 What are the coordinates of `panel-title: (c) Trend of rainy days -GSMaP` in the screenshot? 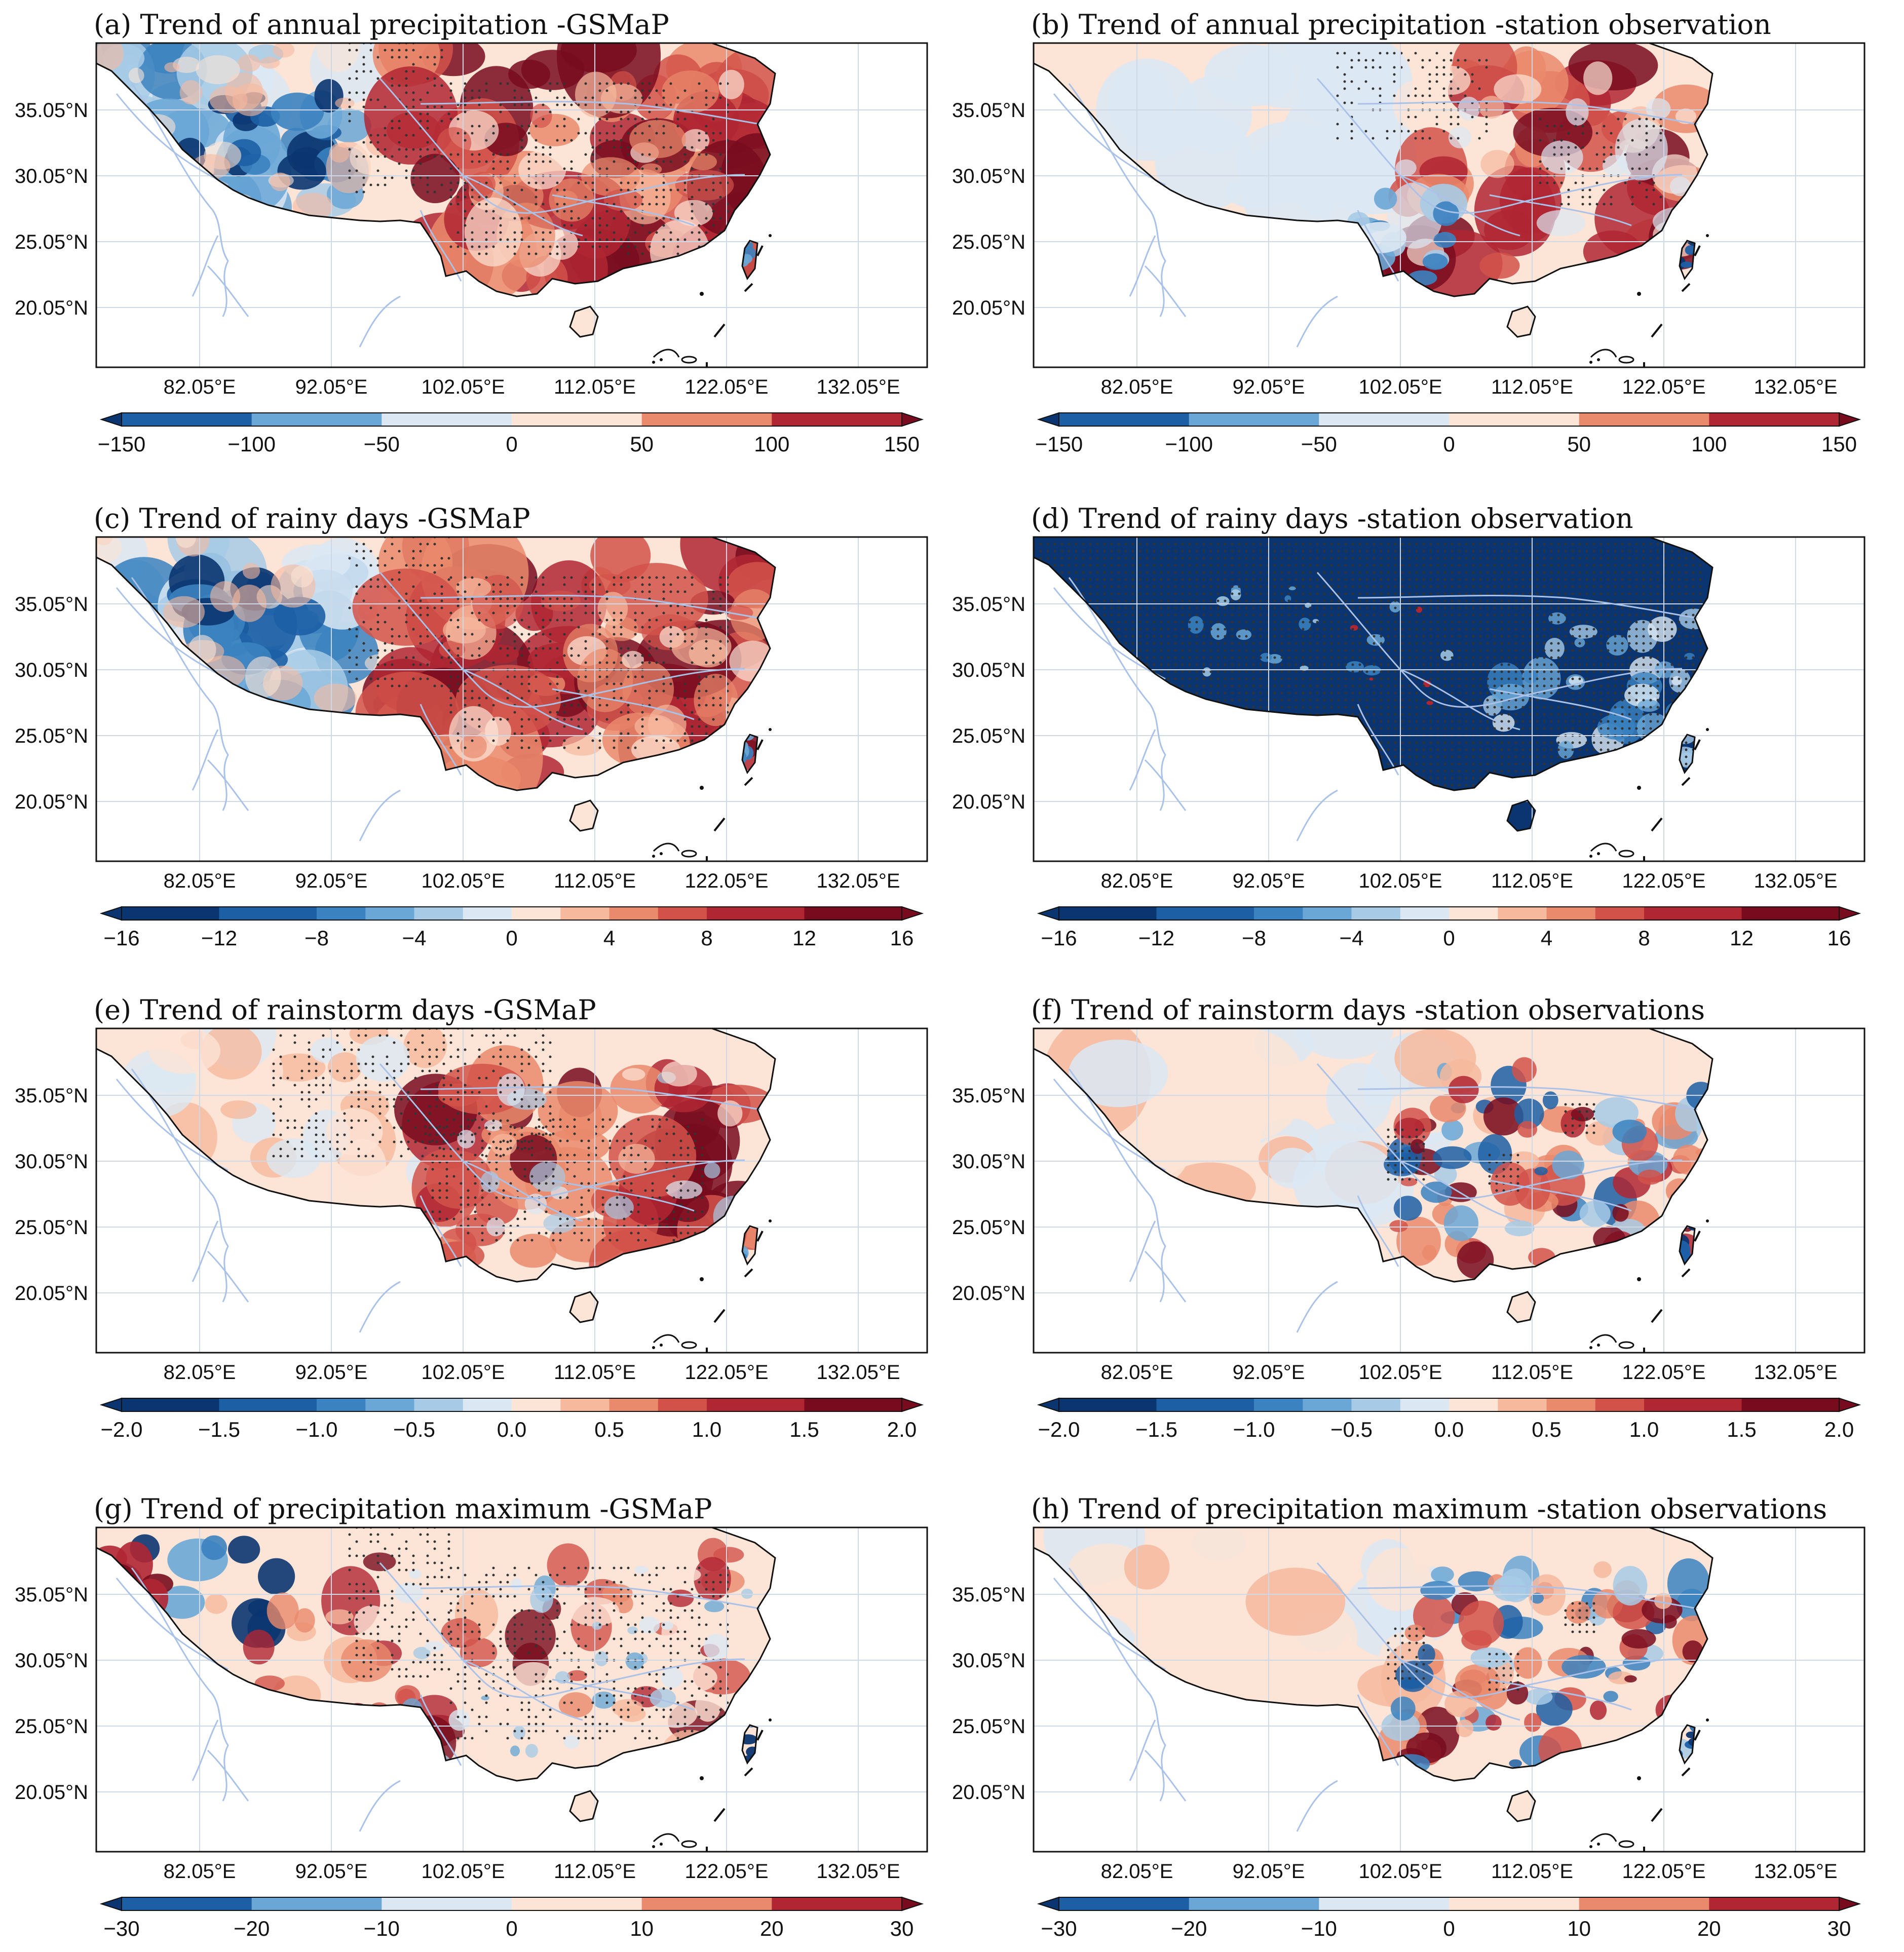 It's located at (312, 518).